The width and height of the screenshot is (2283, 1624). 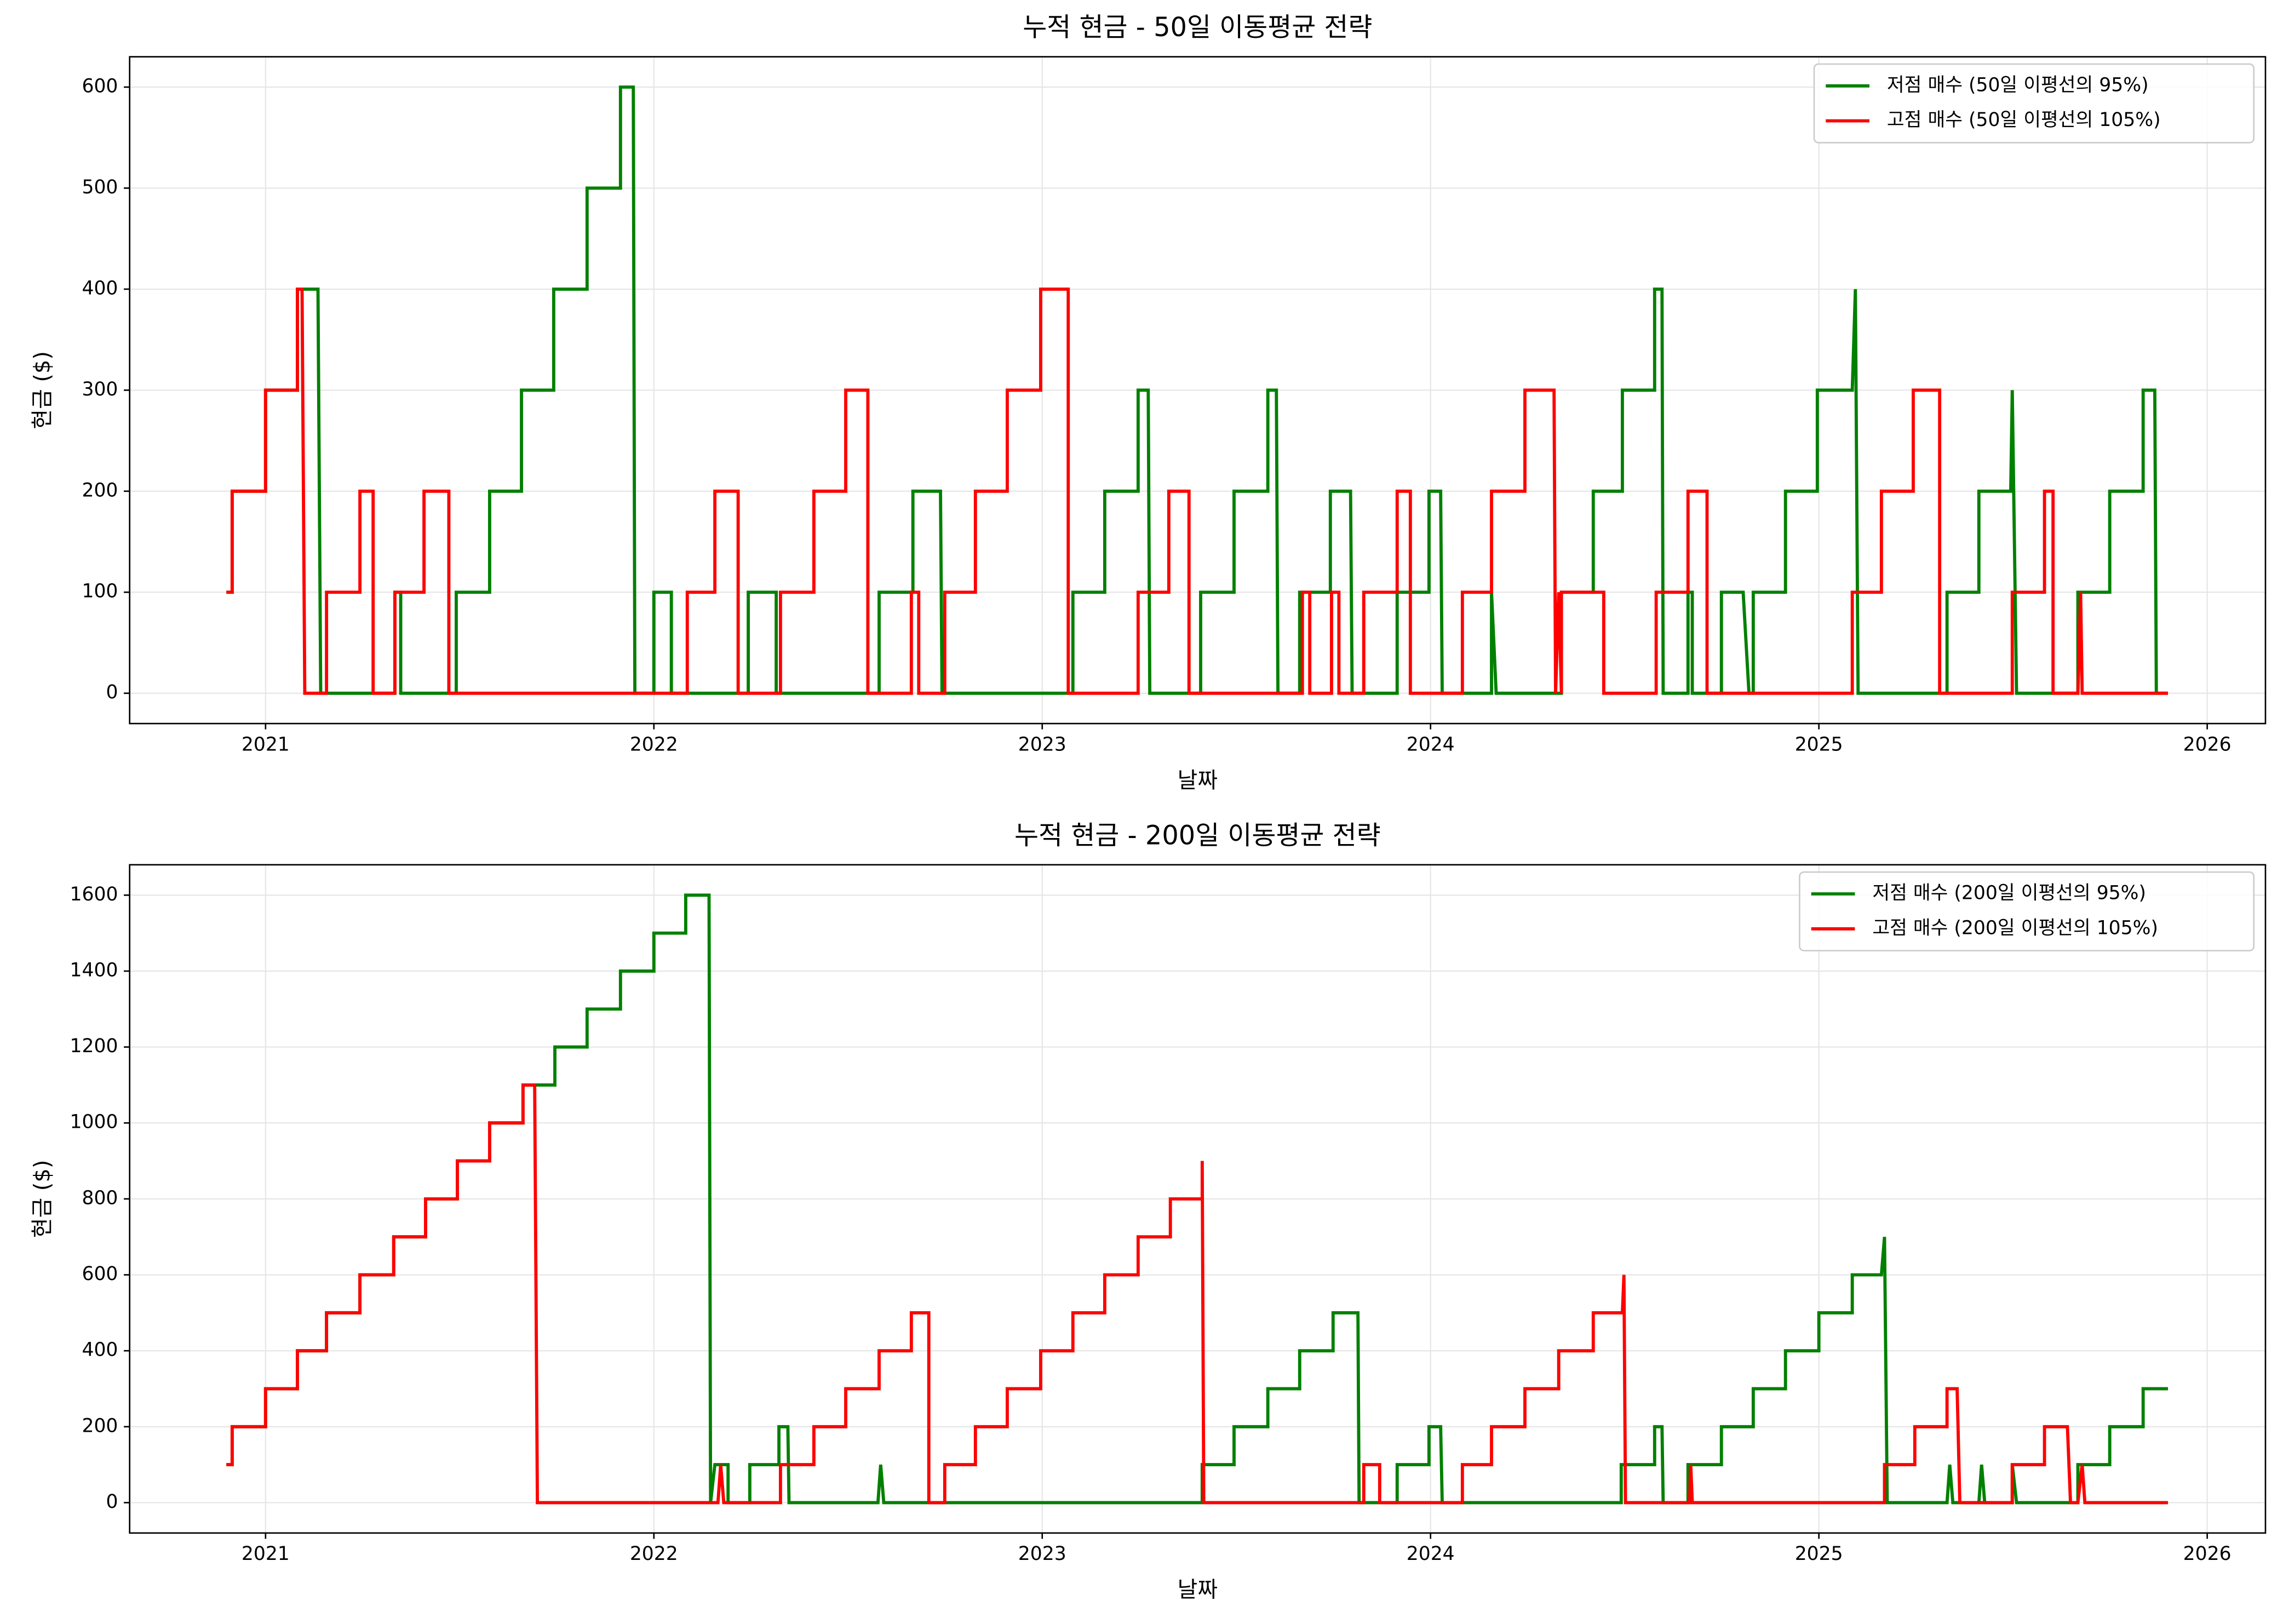 What do you see at coordinates (1198, 835) in the screenshot?
I see `chart-title: 누적 현금 - 200일 이동평균 전략` at bounding box center [1198, 835].